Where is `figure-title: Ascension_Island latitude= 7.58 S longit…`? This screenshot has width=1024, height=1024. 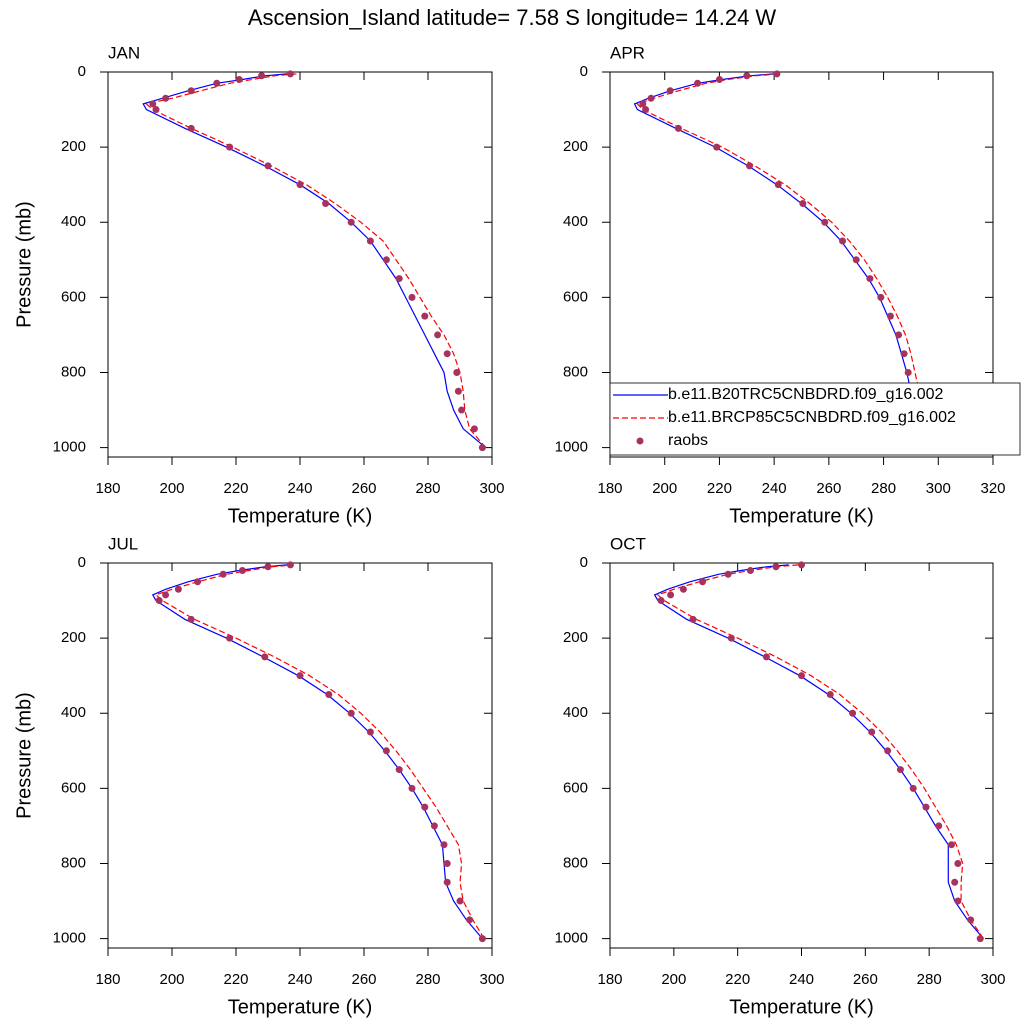 figure-title: Ascension_Island latitude= 7.58 S longit… is located at coordinates (512, 17).